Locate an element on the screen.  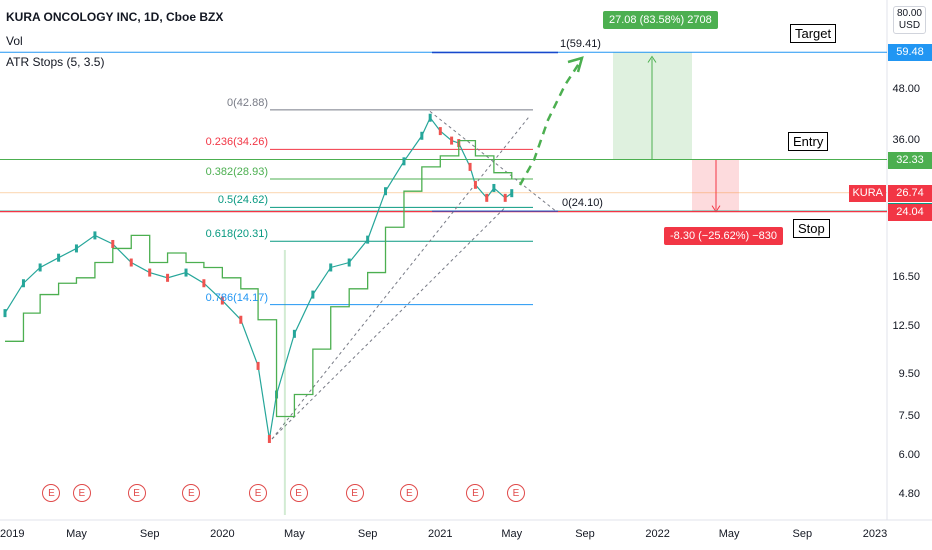
trend-fib-bottom-label: 0(24.10) is located at coordinates (582, 203).